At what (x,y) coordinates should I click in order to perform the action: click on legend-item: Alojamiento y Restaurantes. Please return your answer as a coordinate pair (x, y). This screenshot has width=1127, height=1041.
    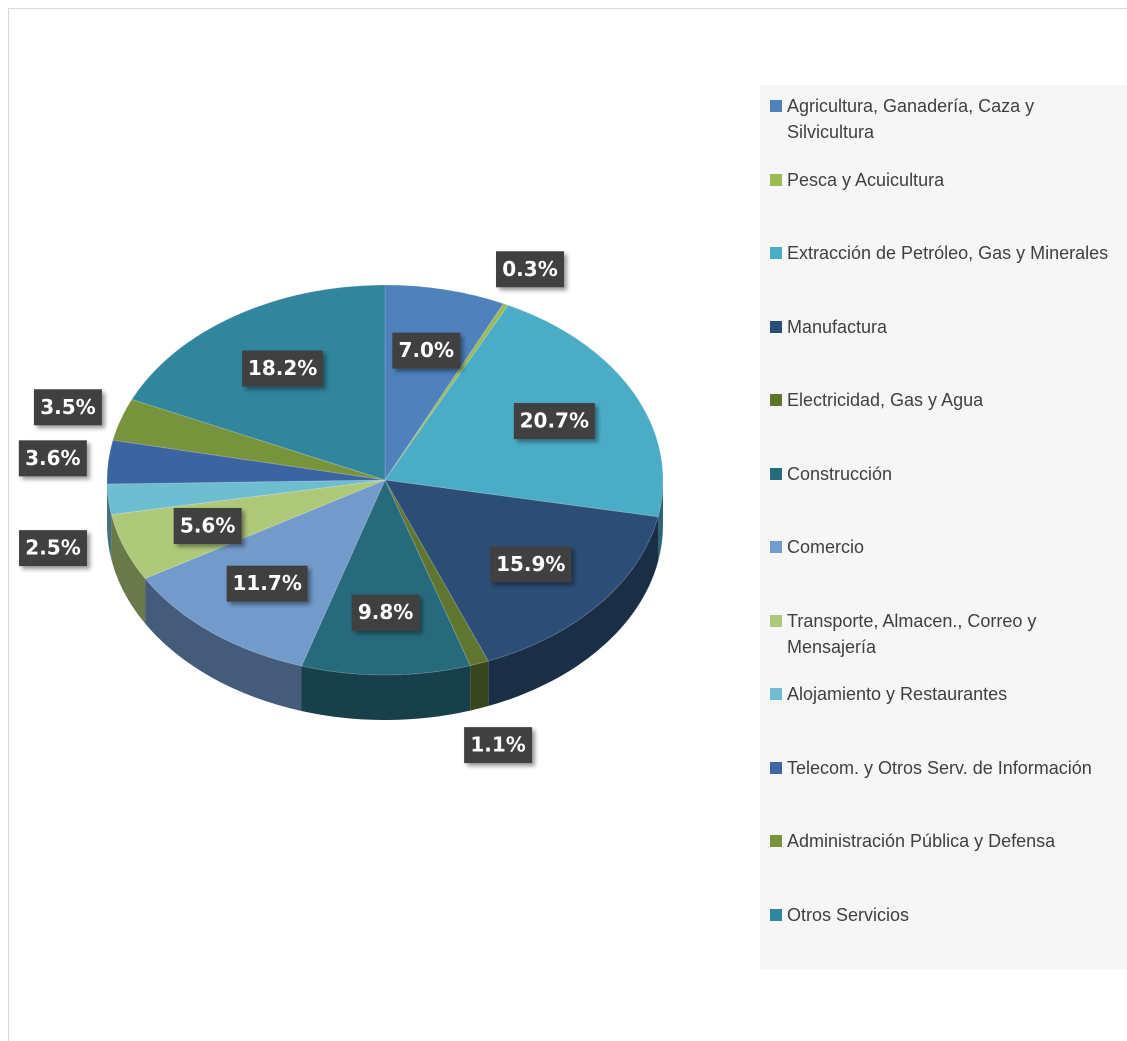
    Looking at the image, I should click on (943, 718).